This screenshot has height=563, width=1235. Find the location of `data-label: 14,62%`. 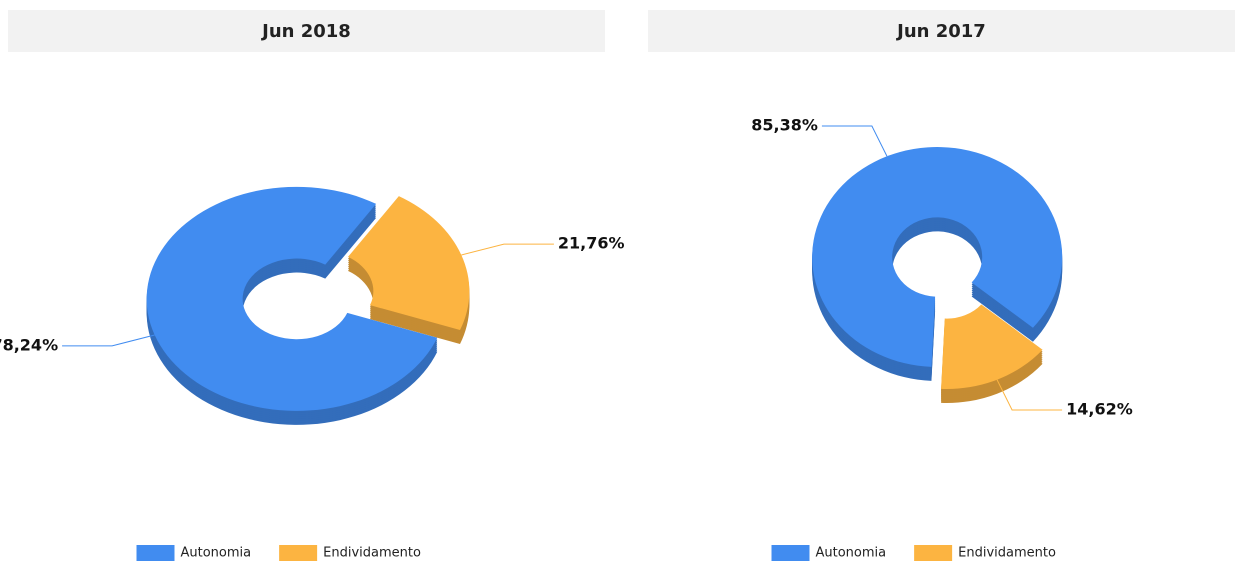

data-label: 14,62% is located at coordinates (1099, 408).